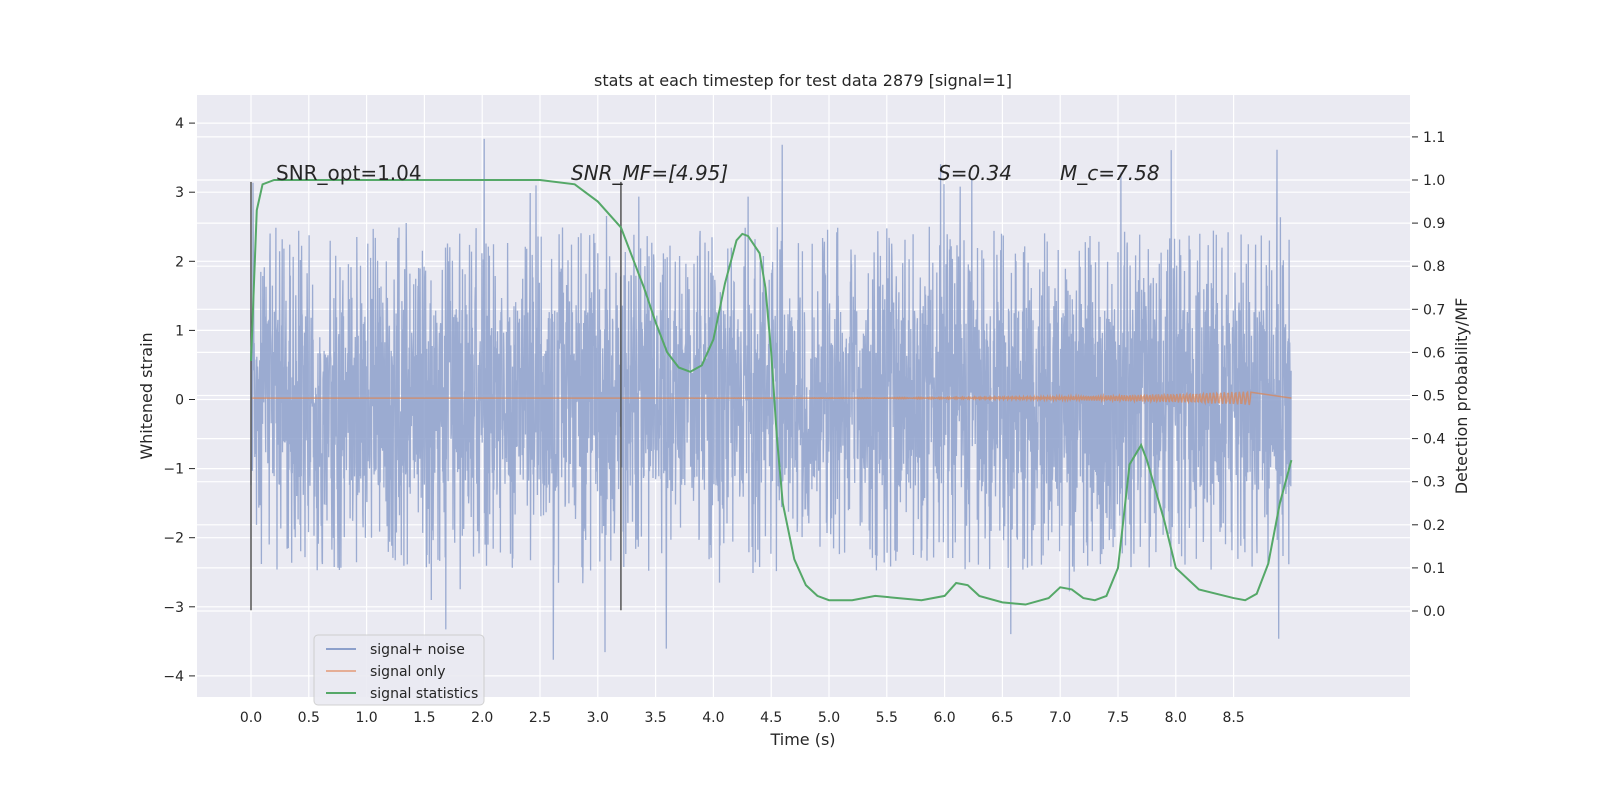  I want to click on y-right-tick-label: 1.1, so click(1434, 138).